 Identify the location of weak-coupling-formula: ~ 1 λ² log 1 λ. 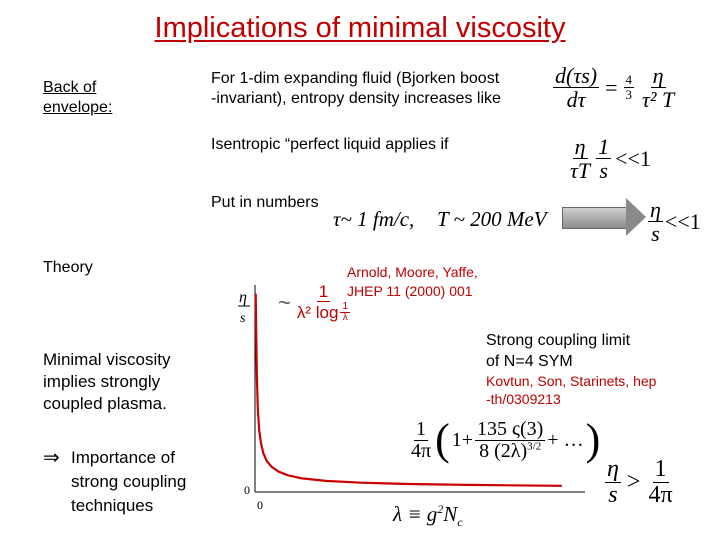
(314, 303).